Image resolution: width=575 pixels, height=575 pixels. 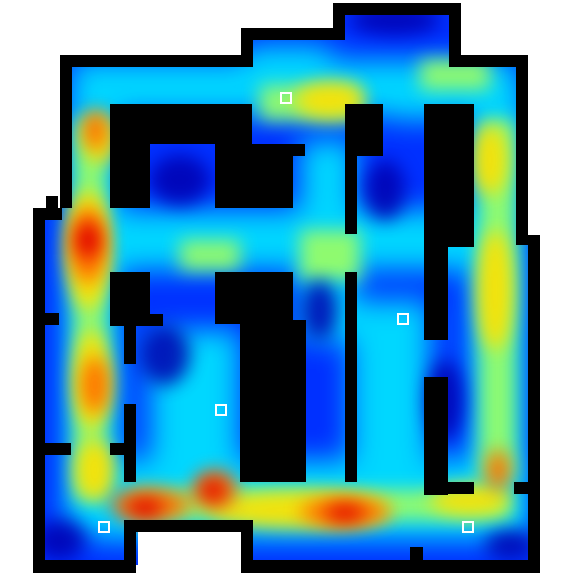 What do you see at coordinates (52, 208) in the screenshot?
I see `wall-outer-left-upper` at bounding box center [52, 208].